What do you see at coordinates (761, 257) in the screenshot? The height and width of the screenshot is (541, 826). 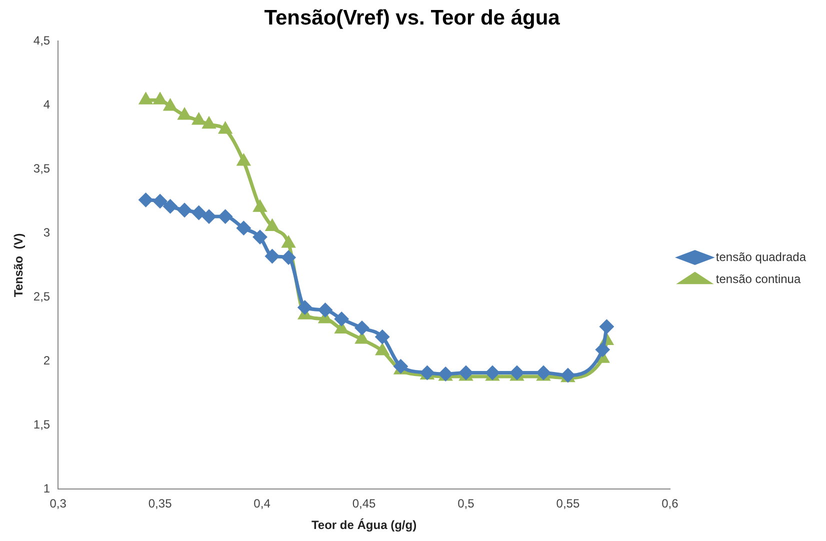 I see `legend-label: tensão quadrada` at bounding box center [761, 257].